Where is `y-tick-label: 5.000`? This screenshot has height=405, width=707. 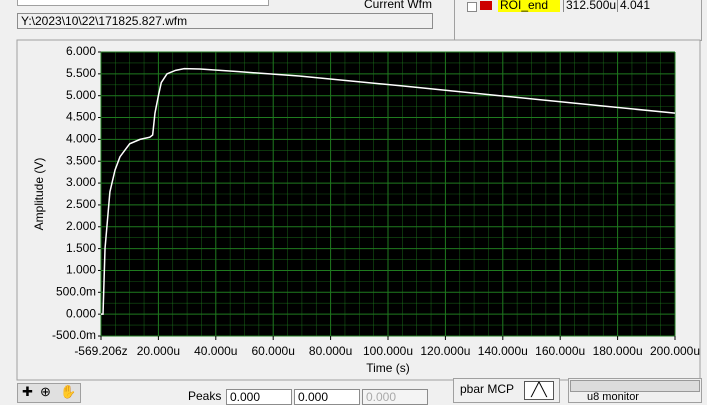
y-tick-label: 5.000 is located at coordinates (81, 95).